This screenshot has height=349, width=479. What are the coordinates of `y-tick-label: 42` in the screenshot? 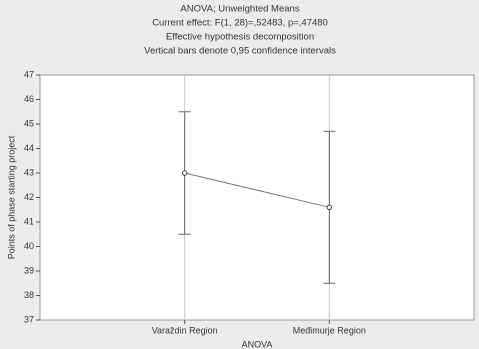 It's located at (29, 197).